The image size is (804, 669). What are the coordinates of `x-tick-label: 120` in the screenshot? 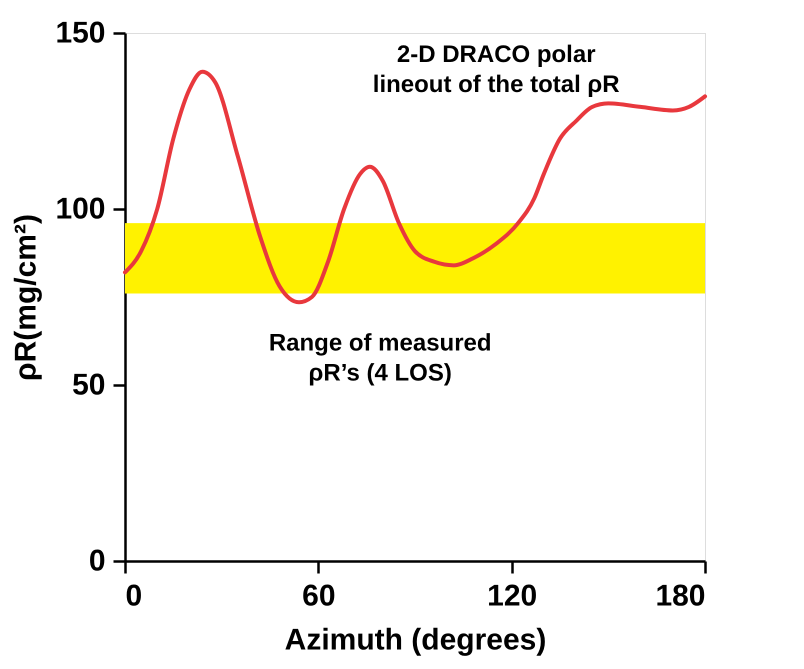 It's located at (512, 596).